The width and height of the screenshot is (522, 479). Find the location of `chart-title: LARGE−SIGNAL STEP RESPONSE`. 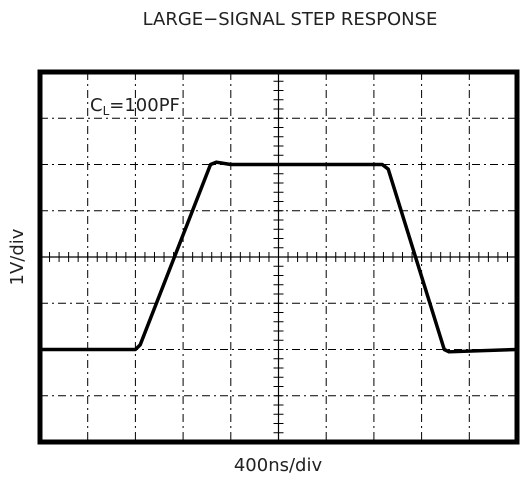

chart-title: LARGE−SIGNAL STEP RESPONSE is located at coordinates (290, 19).